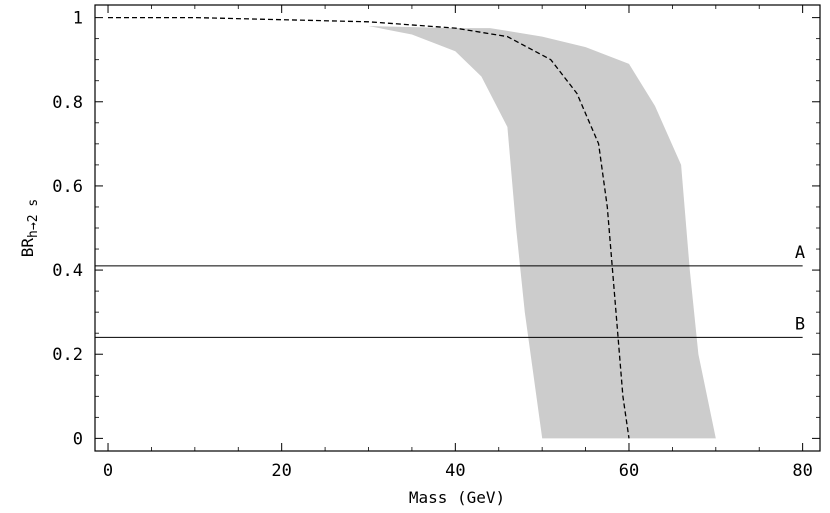 The width and height of the screenshot is (830, 513). I want to click on x-axis-label: Mass (GeV), so click(457, 497).